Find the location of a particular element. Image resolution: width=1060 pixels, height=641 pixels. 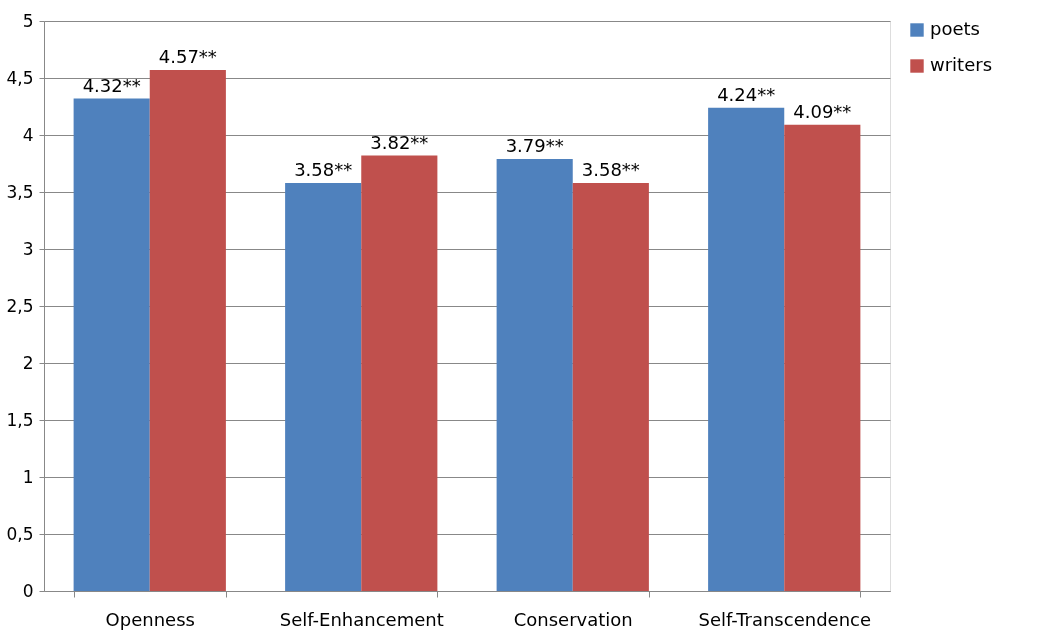

data-label: 4.09** is located at coordinates (822, 111).